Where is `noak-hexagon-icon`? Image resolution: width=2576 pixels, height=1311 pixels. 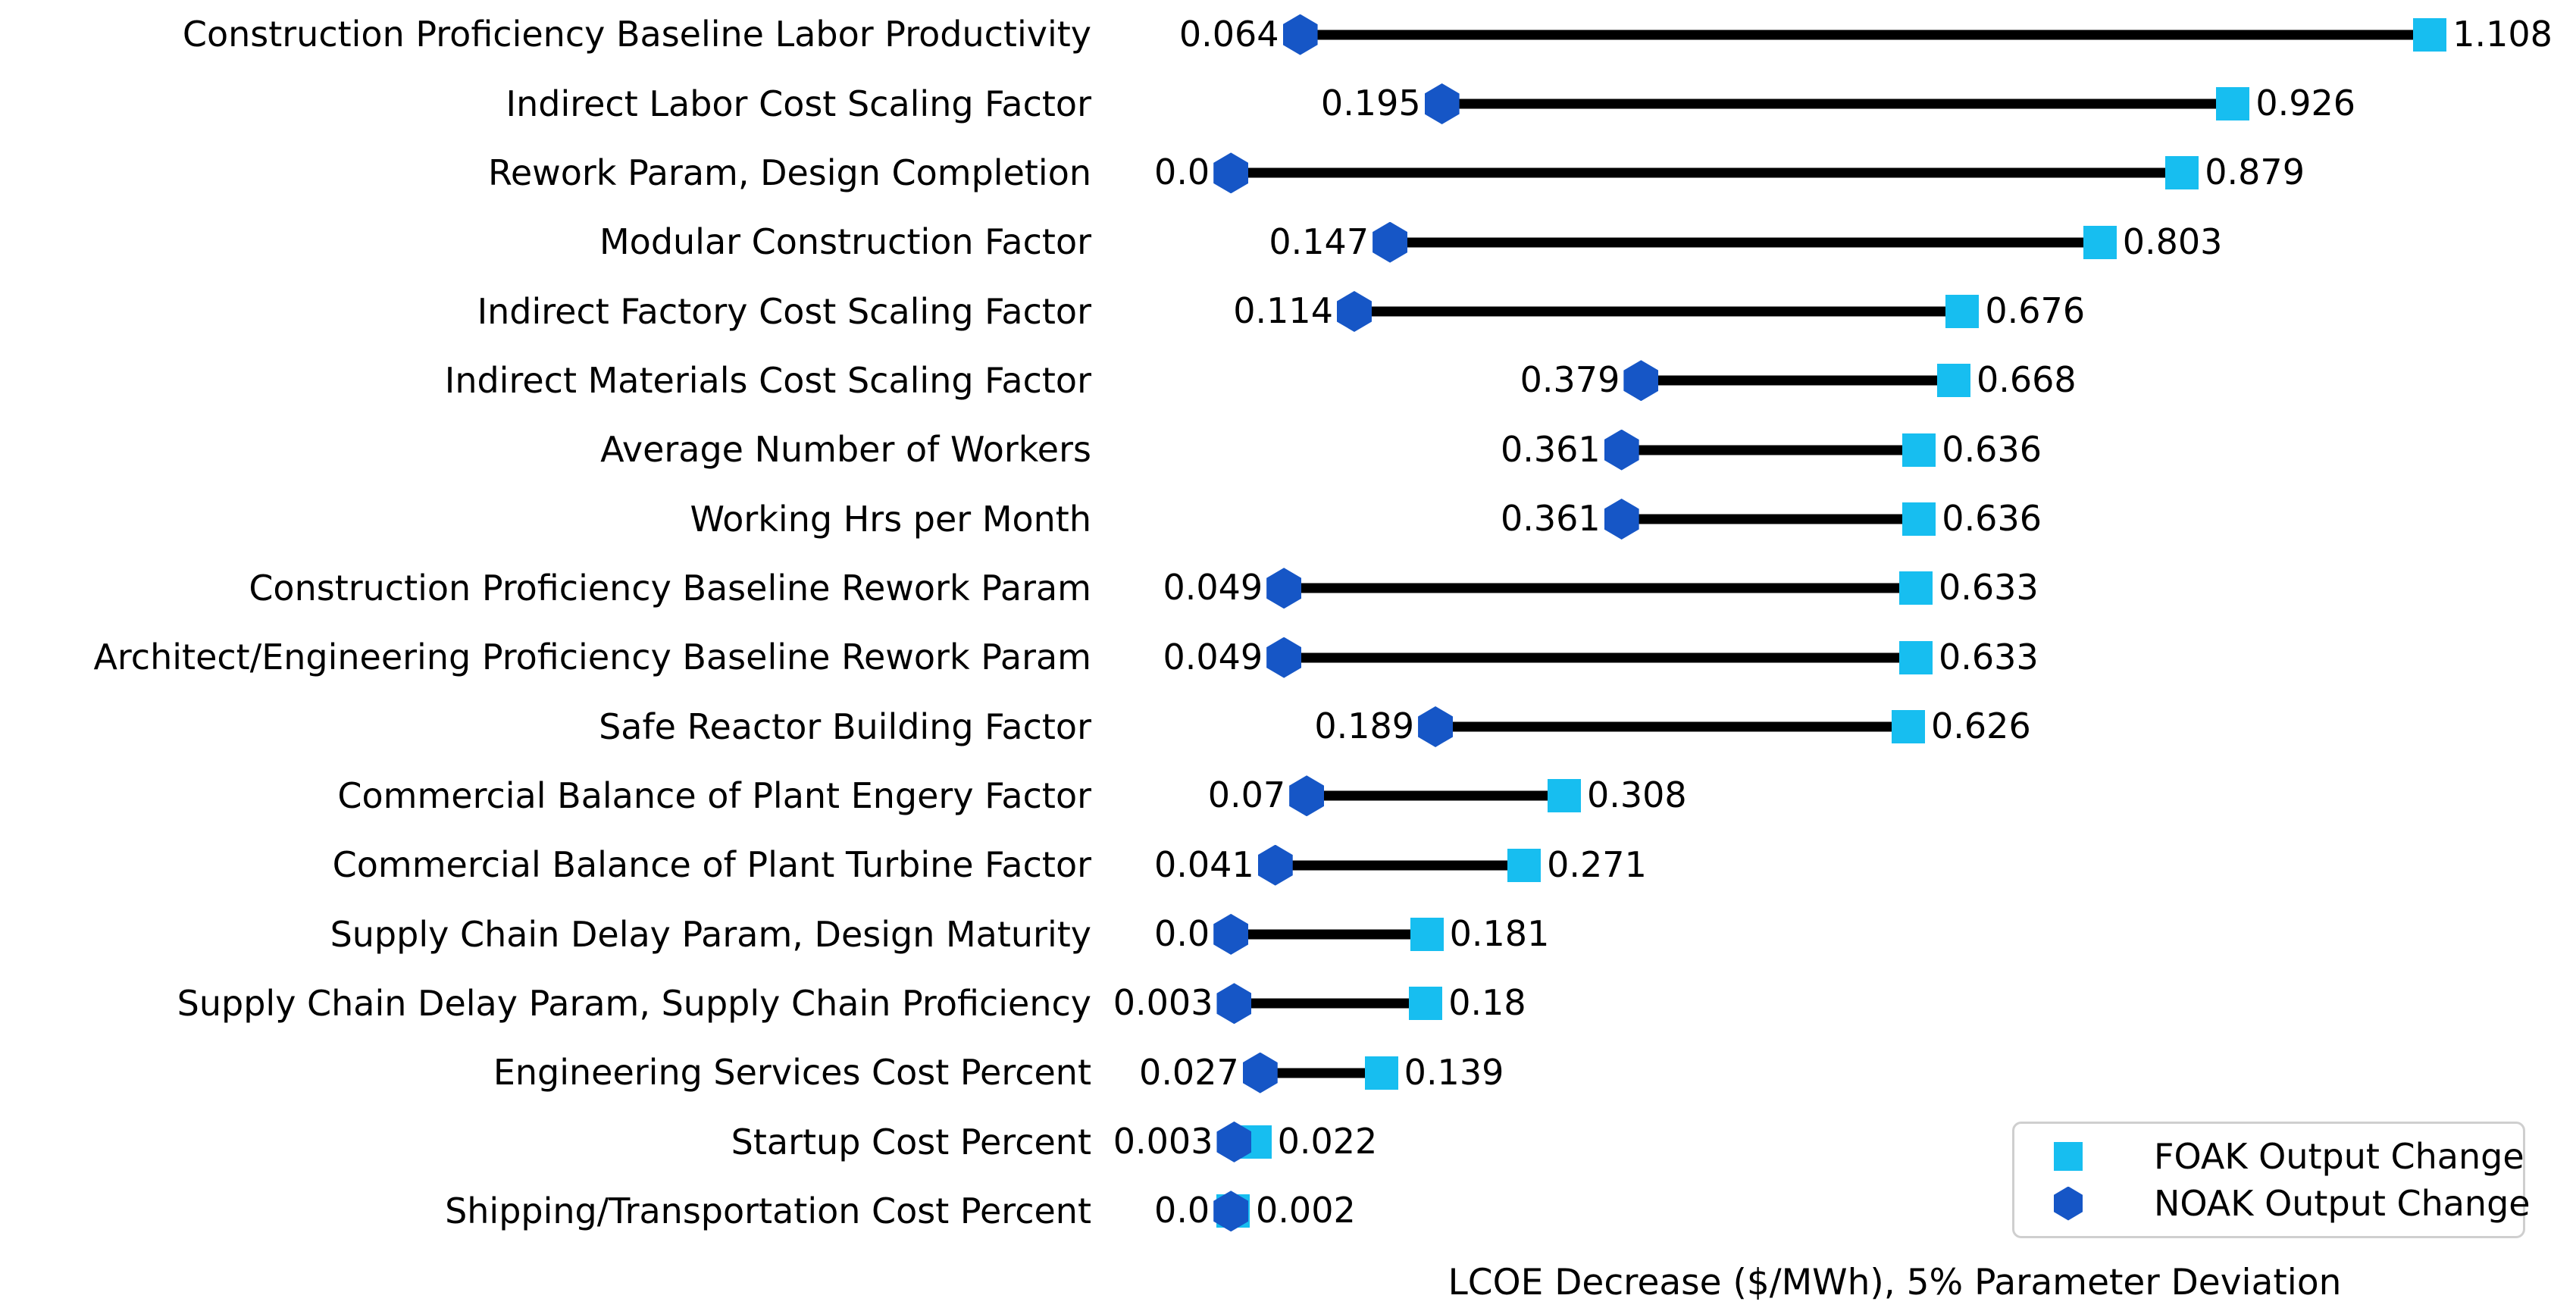
noak-hexagon-icon is located at coordinates (2069, 1203).